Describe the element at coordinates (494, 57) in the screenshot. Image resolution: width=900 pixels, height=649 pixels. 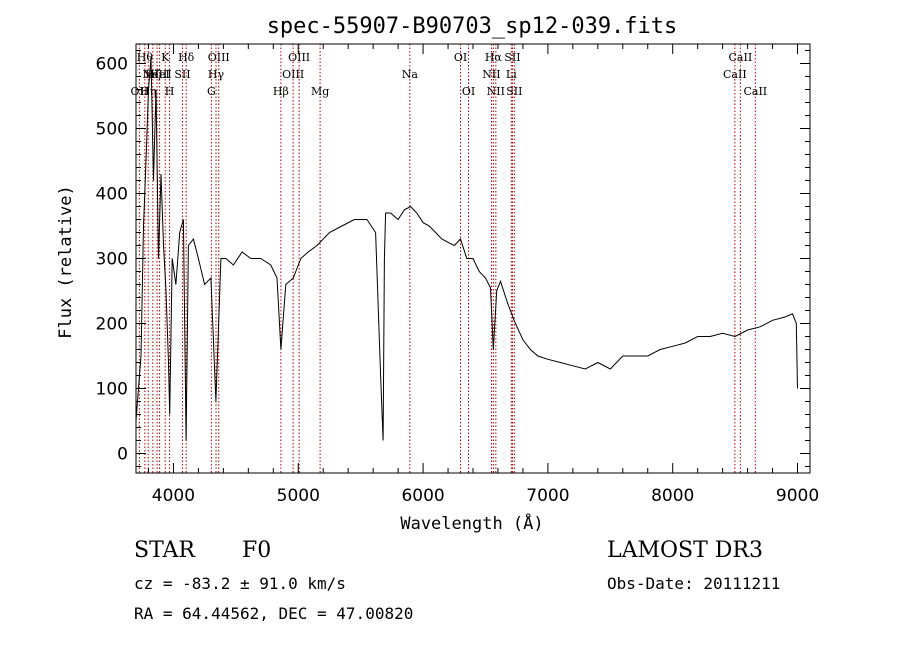
I see `line-marker-label: Hα` at that location.